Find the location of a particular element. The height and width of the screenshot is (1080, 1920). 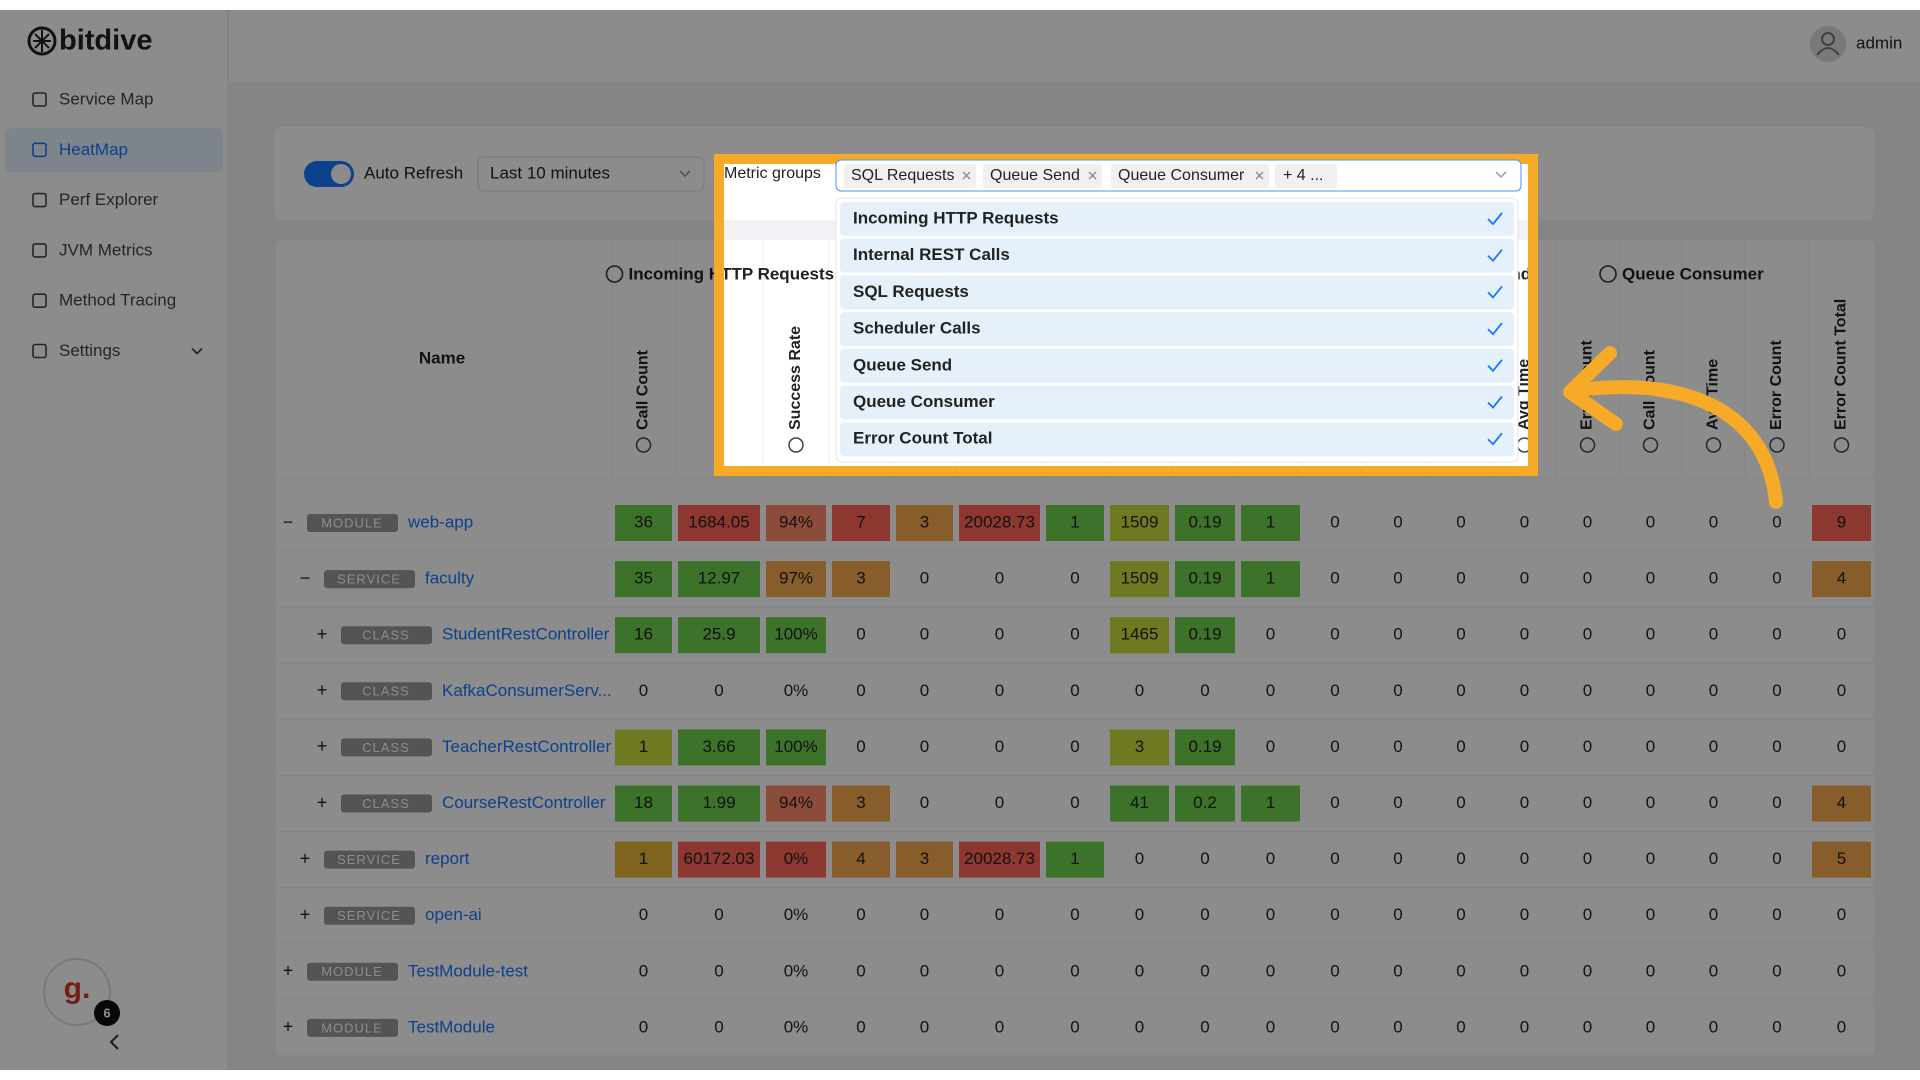

row-name: open-ai is located at coordinates (453, 914).